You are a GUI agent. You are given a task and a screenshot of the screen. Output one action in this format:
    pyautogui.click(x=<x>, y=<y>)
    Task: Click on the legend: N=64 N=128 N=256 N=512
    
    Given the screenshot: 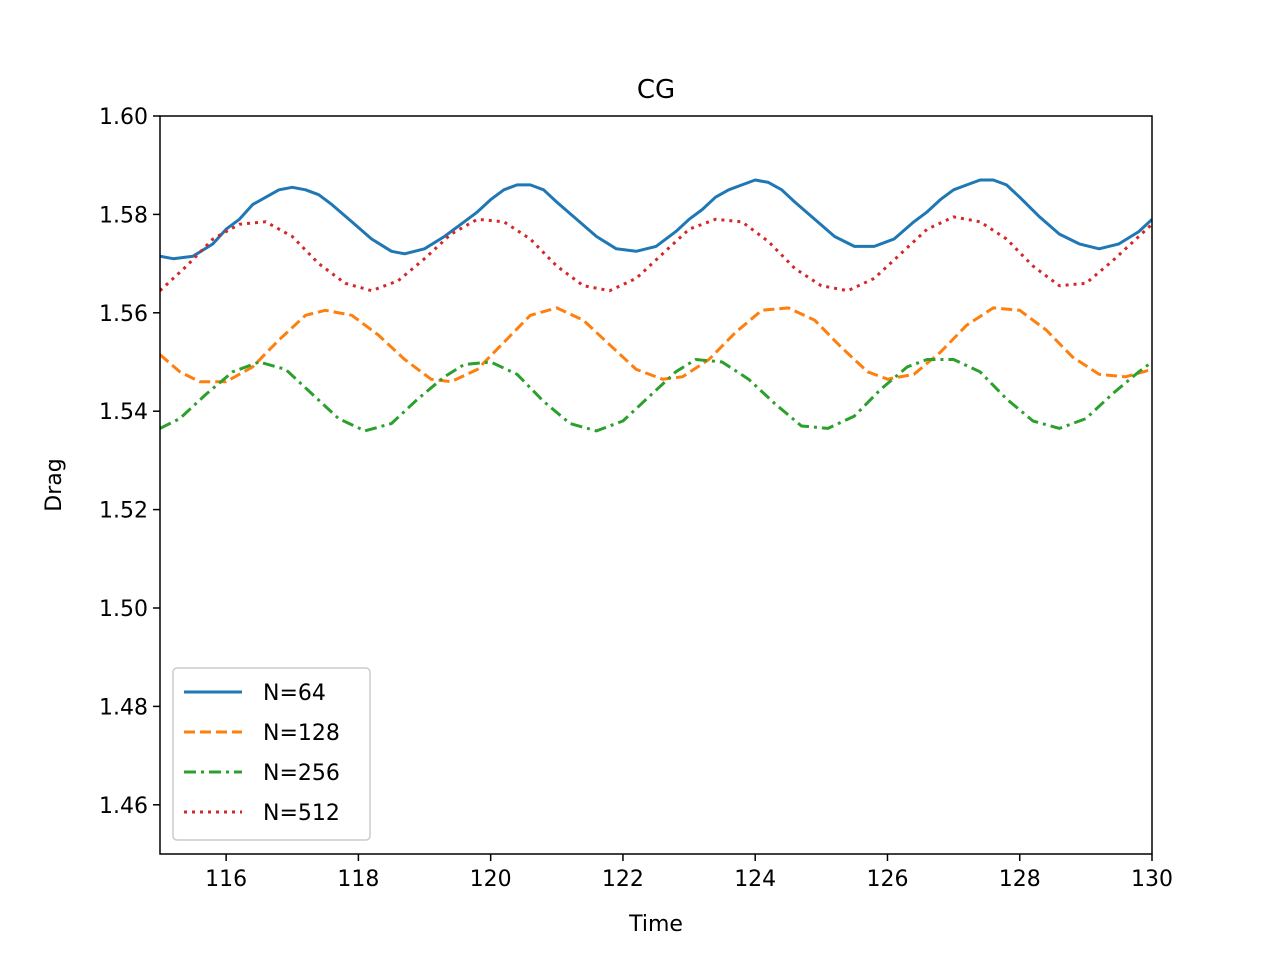 What is the action you would take?
    pyautogui.click(x=271, y=754)
    